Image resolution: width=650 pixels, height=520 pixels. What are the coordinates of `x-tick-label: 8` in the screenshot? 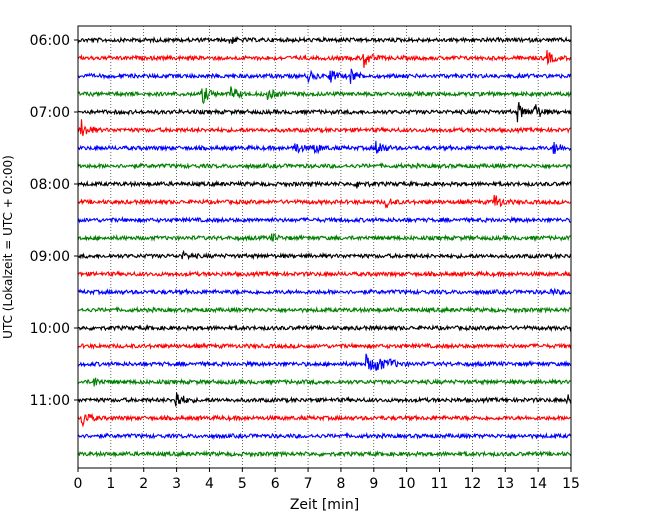 It's located at (340, 484).